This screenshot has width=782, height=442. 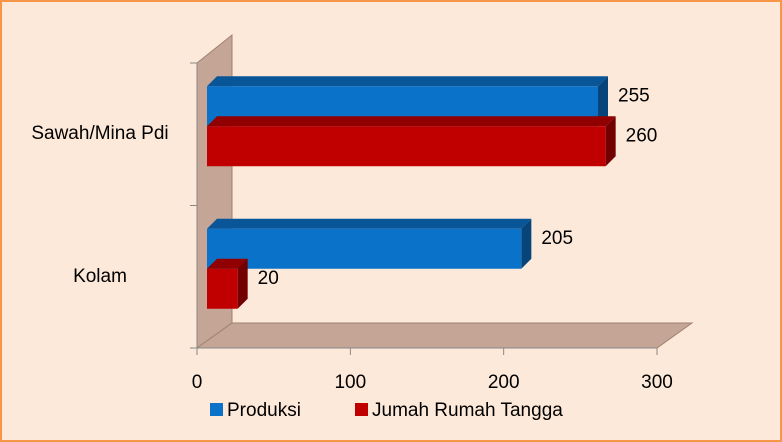 What do you see at coordinates (467, 410) in the screenshot?
I see `legend-label: Jumah Rumah Tangga` at bounding box center [467, 410].